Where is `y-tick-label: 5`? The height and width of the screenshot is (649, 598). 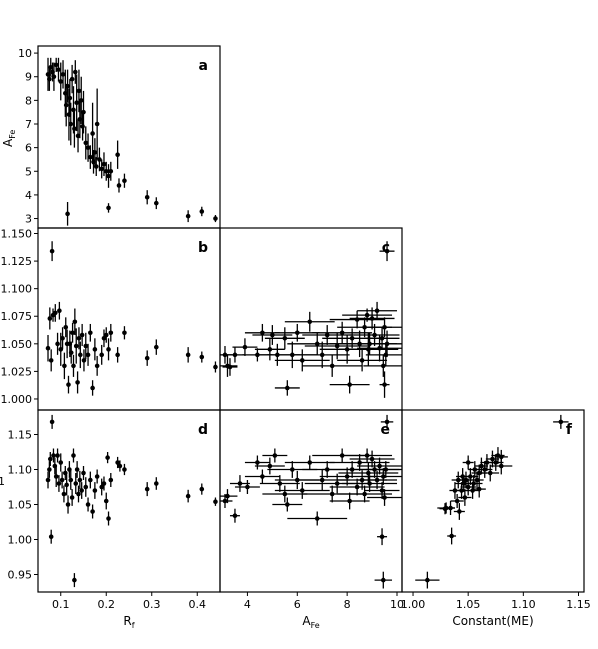 y-tick-label: 5 is located at coordinates (28, 171).